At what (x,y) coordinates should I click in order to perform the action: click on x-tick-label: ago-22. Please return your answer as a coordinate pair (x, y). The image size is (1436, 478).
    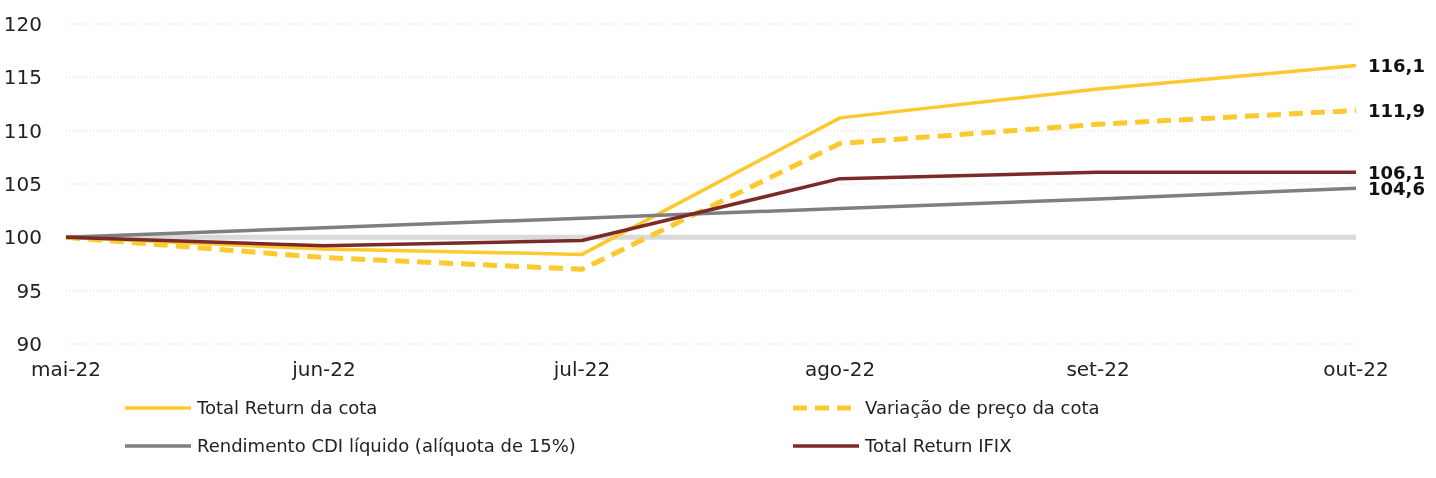
    Looking at the image, I should click on (840, 369).